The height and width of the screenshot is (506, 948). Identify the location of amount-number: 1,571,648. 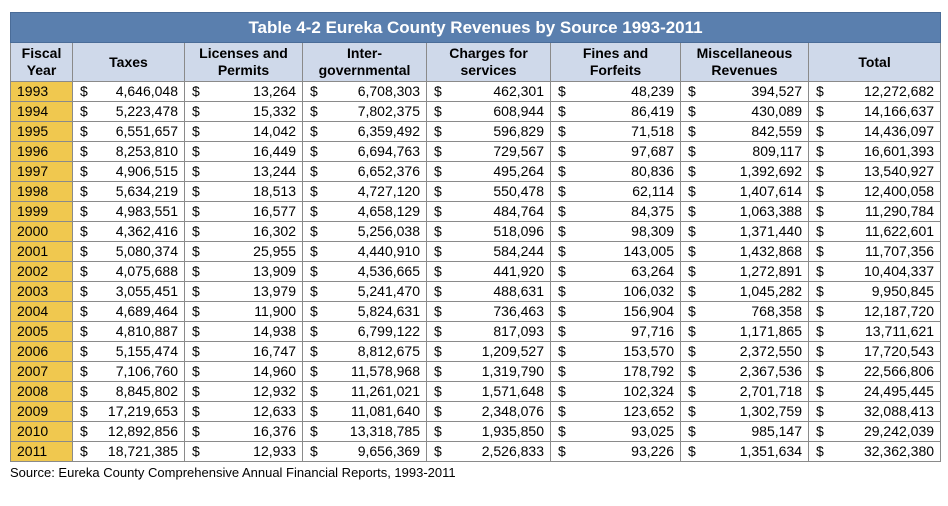
(512, 391).